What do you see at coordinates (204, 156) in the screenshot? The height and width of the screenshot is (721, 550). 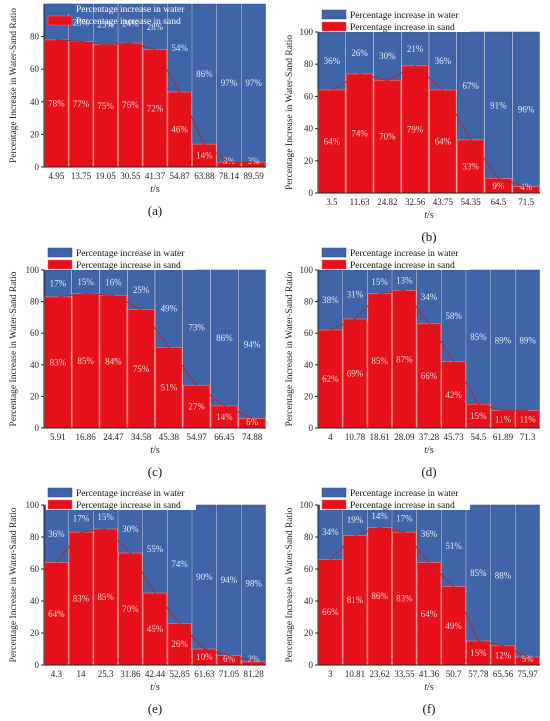 I see `sand-data-label: 14%` at bounding box center [204, 156].